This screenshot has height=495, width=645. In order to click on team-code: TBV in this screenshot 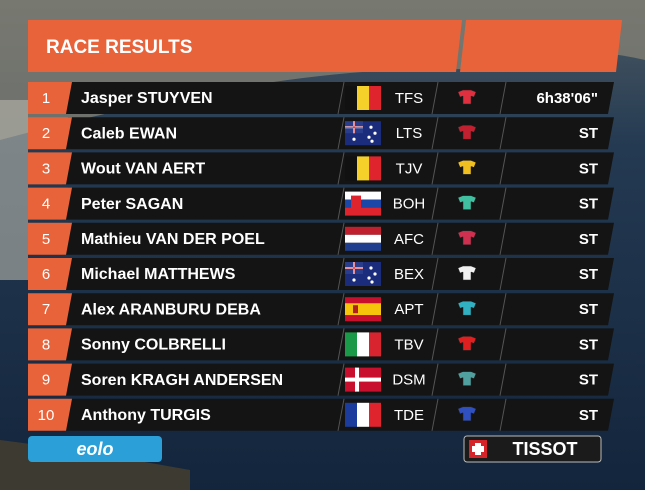, I will do `click(408, 344)`.